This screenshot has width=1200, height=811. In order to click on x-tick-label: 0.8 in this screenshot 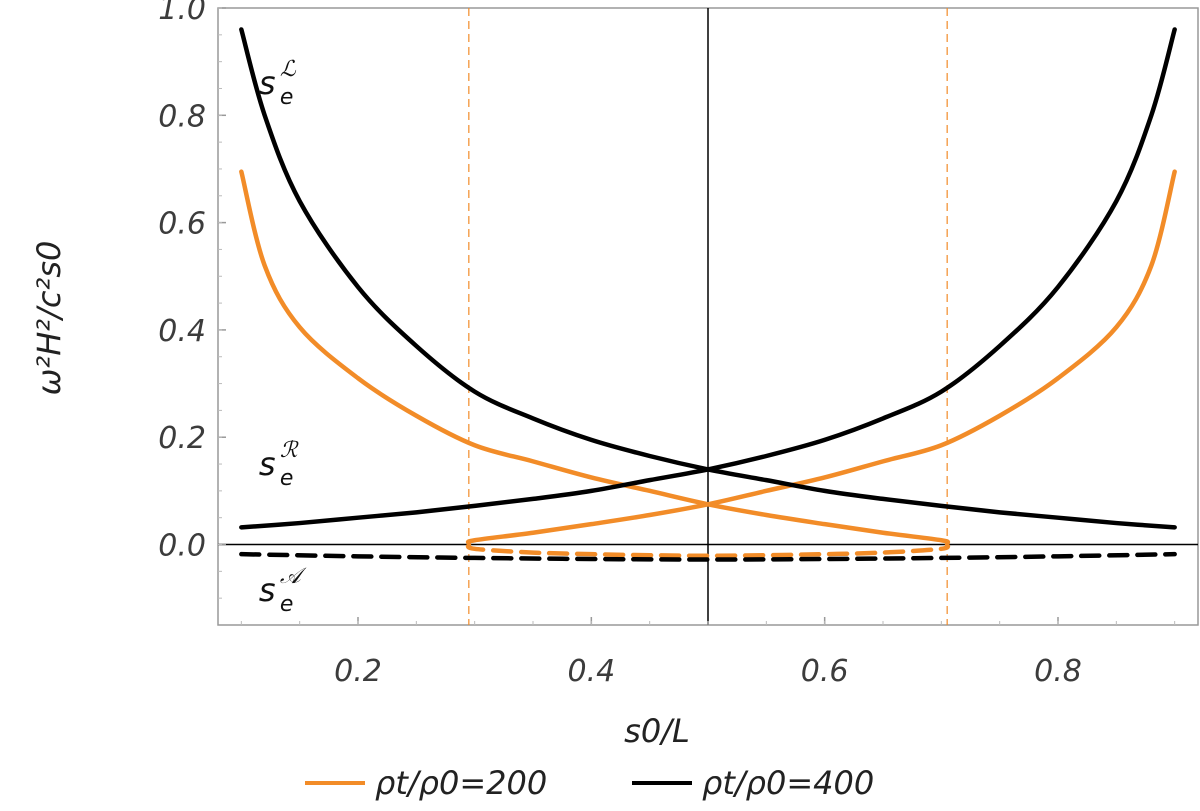, I will do `click(1058, 671)`.